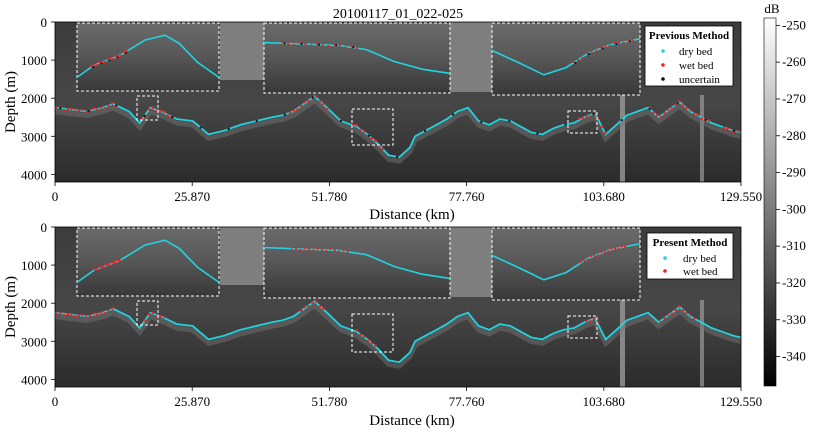 The image size is (819, 432). Describe the element at coordinates (690, 256) in the screenshot. I see `legend-box` at that location.